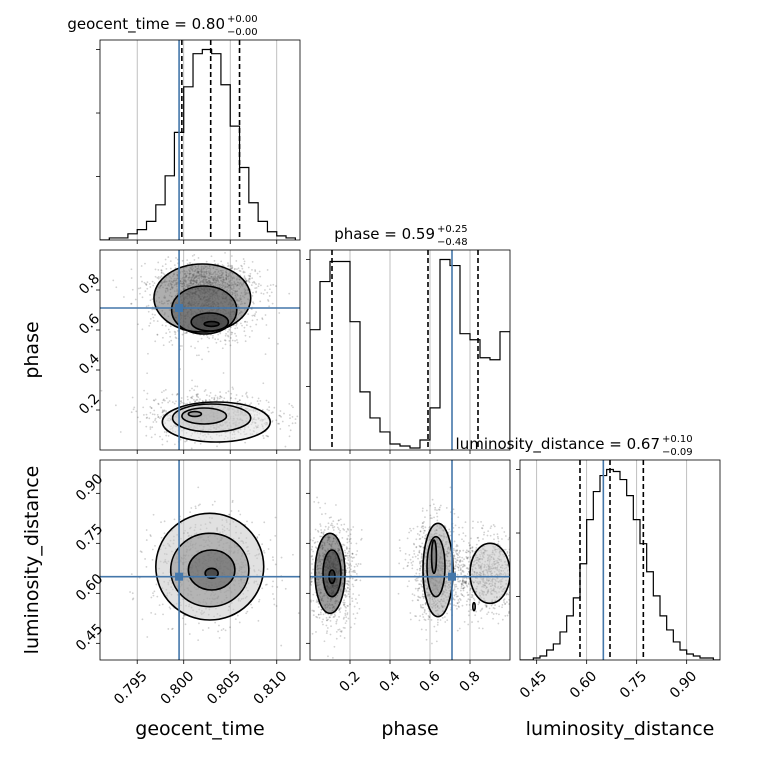 This screenshot has width=760, height=760. I want to click on y-tick-label: 0.8, so click(89, 284).